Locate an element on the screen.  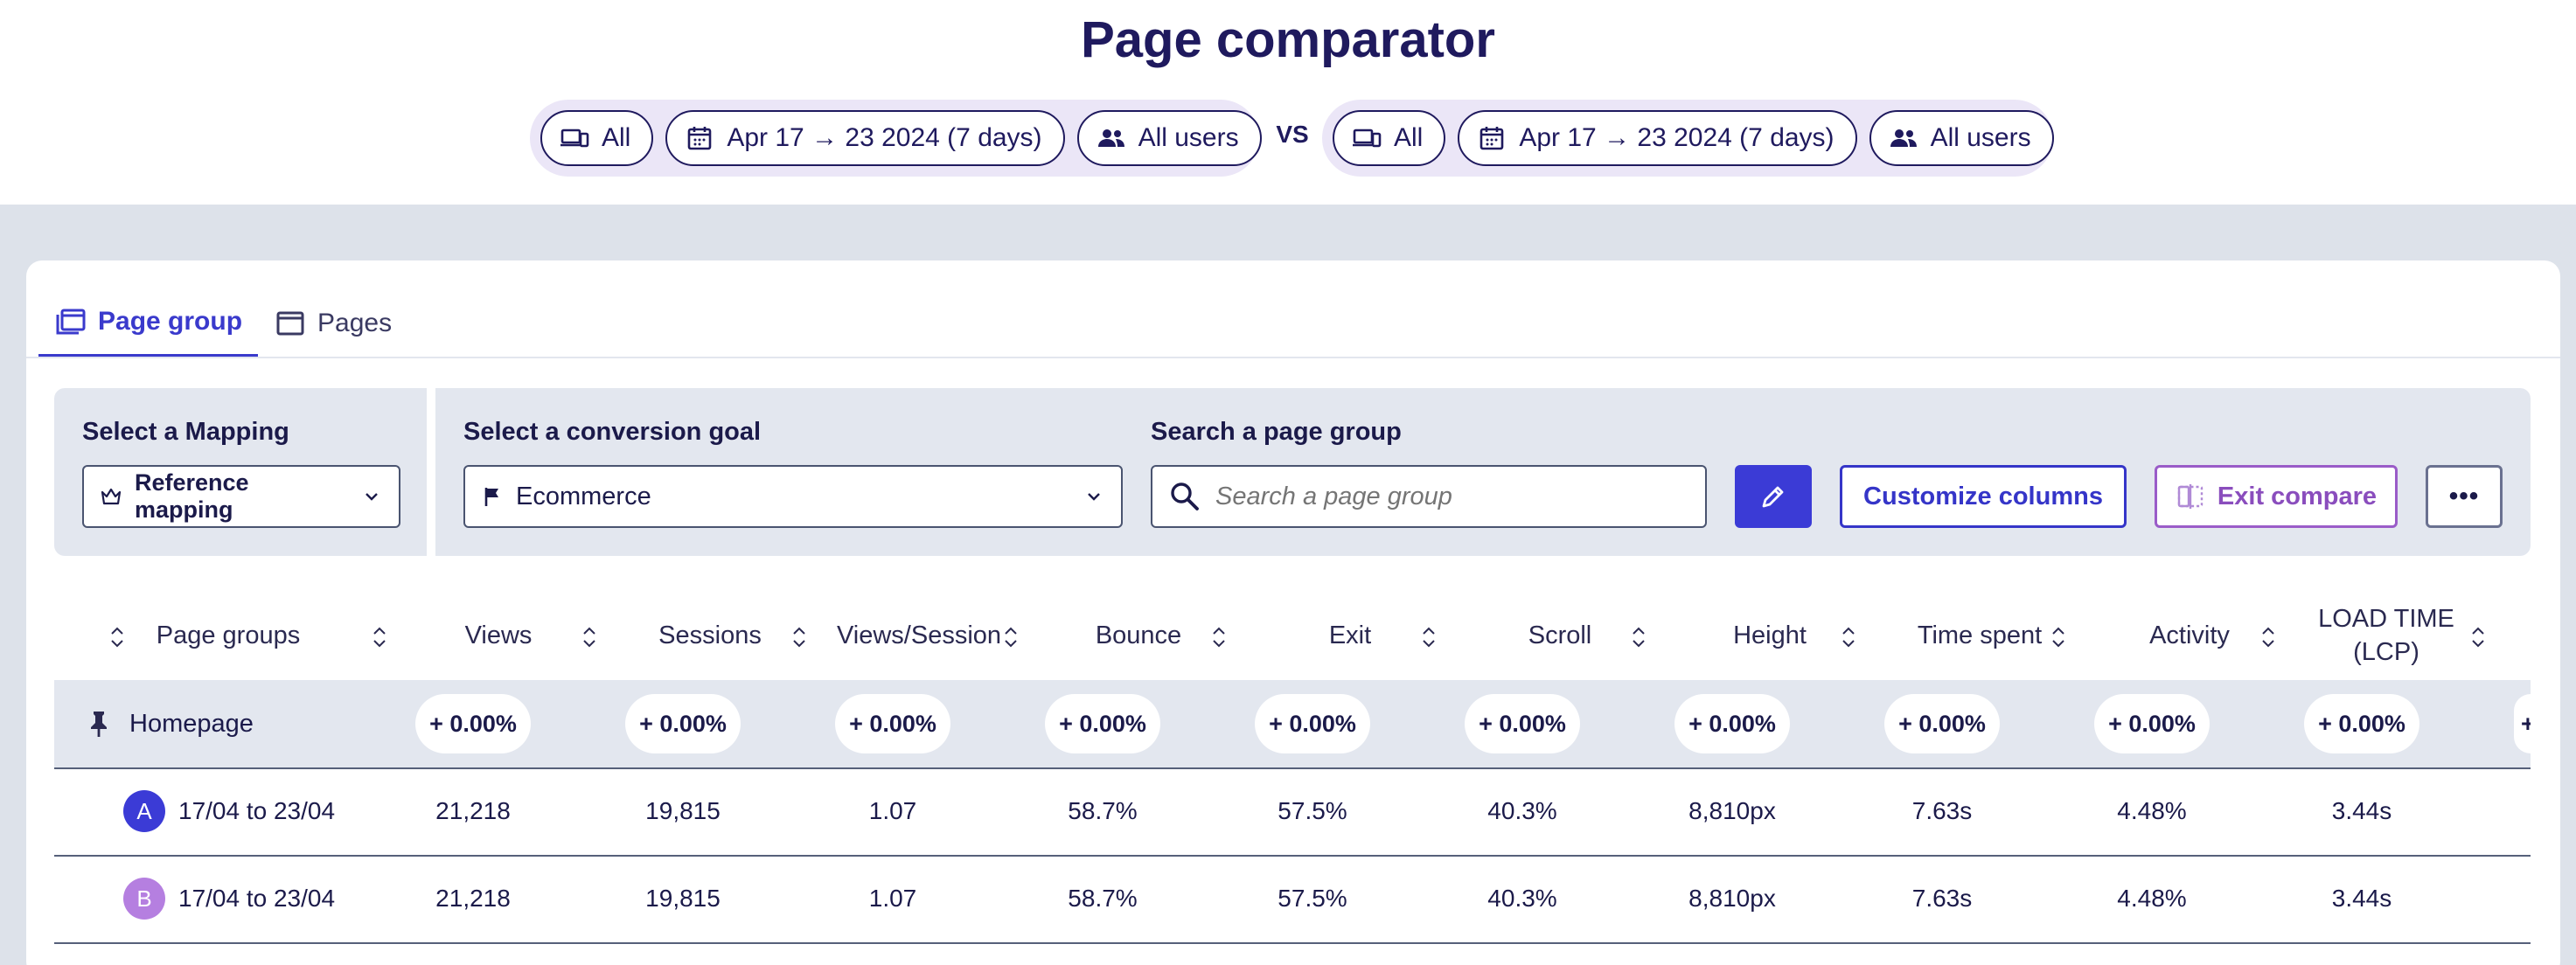
segment-a-filters: All Apr 17 → 23 2024 (7 days) All users is located at coordinates (896, 139).